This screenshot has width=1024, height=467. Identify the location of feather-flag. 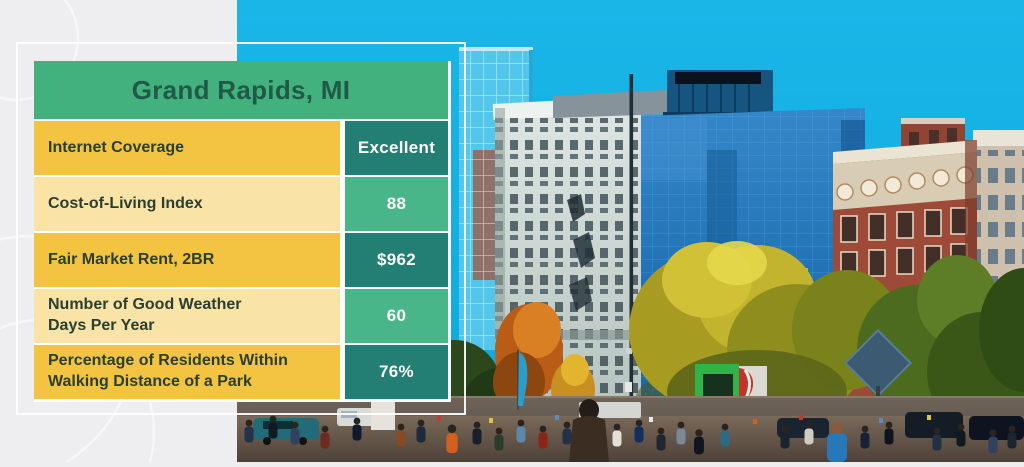
(522, 380).